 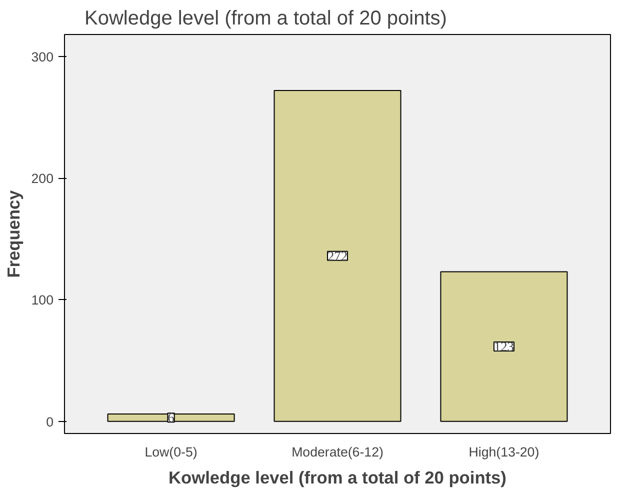 I want to click on x-axis-title: Kowledge level (from a total of 20 points), so click(x=337, y=478).